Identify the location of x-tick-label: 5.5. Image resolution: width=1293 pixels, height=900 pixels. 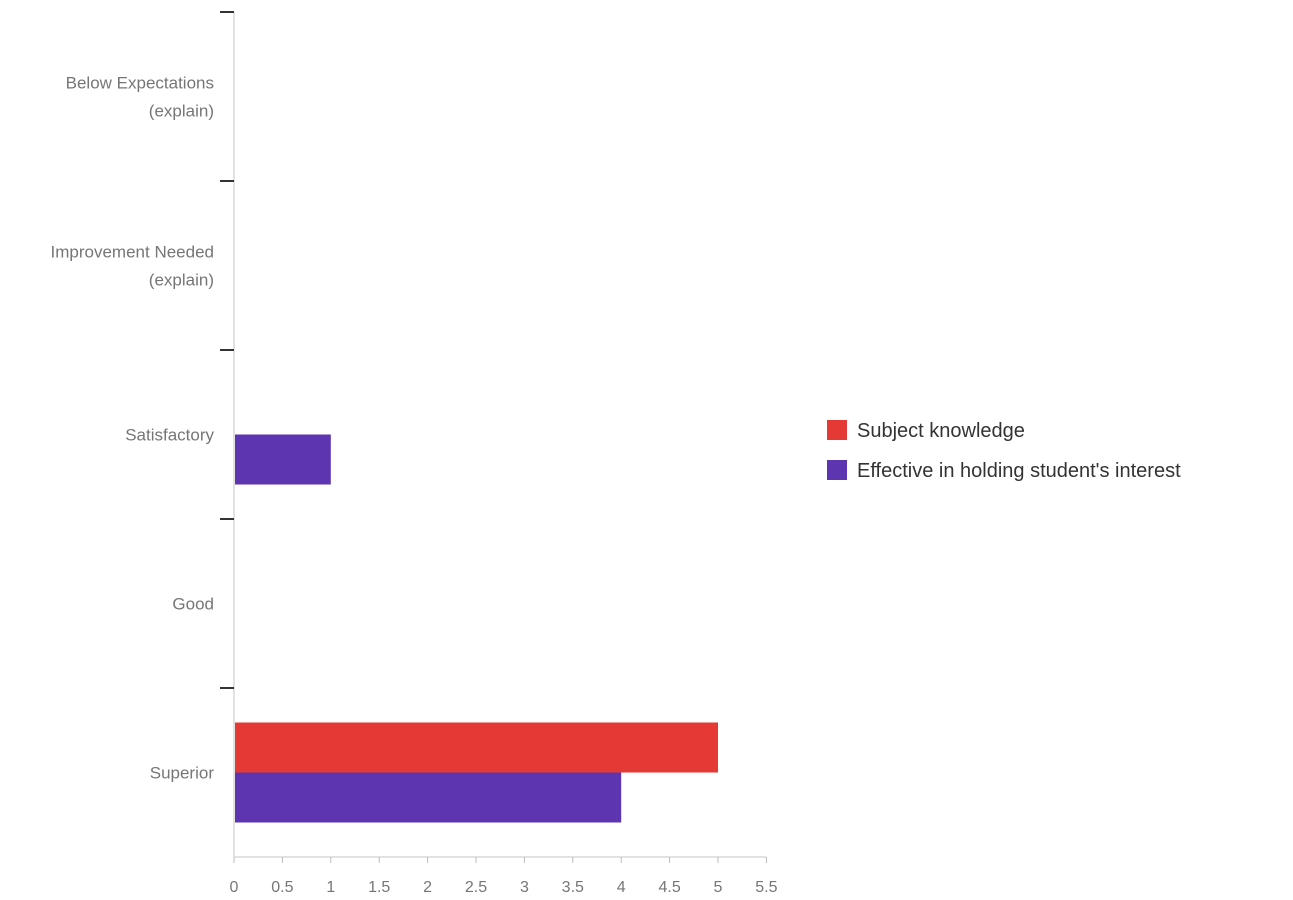
(766, 887).